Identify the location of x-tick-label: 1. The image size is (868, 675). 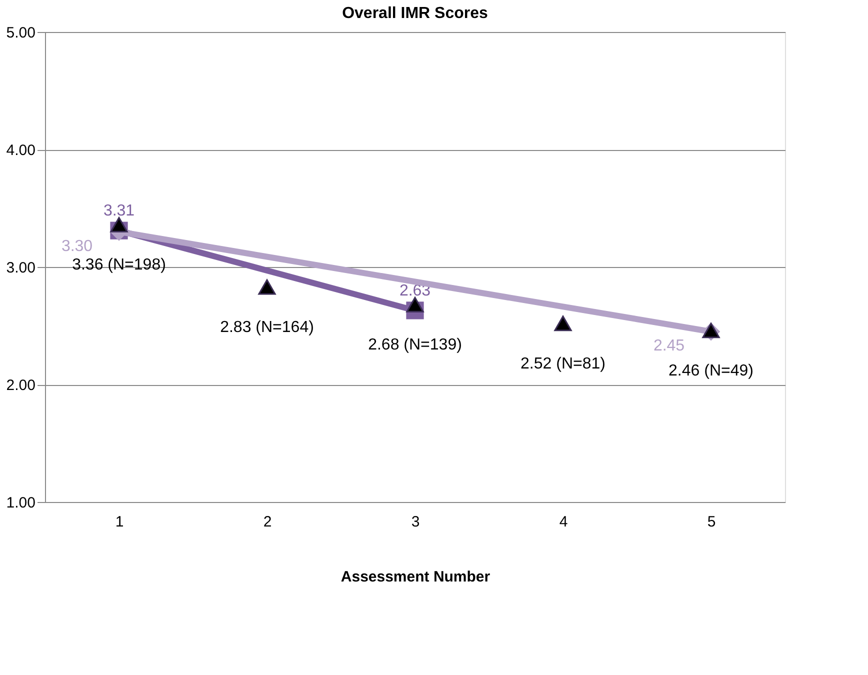
(119, 522).